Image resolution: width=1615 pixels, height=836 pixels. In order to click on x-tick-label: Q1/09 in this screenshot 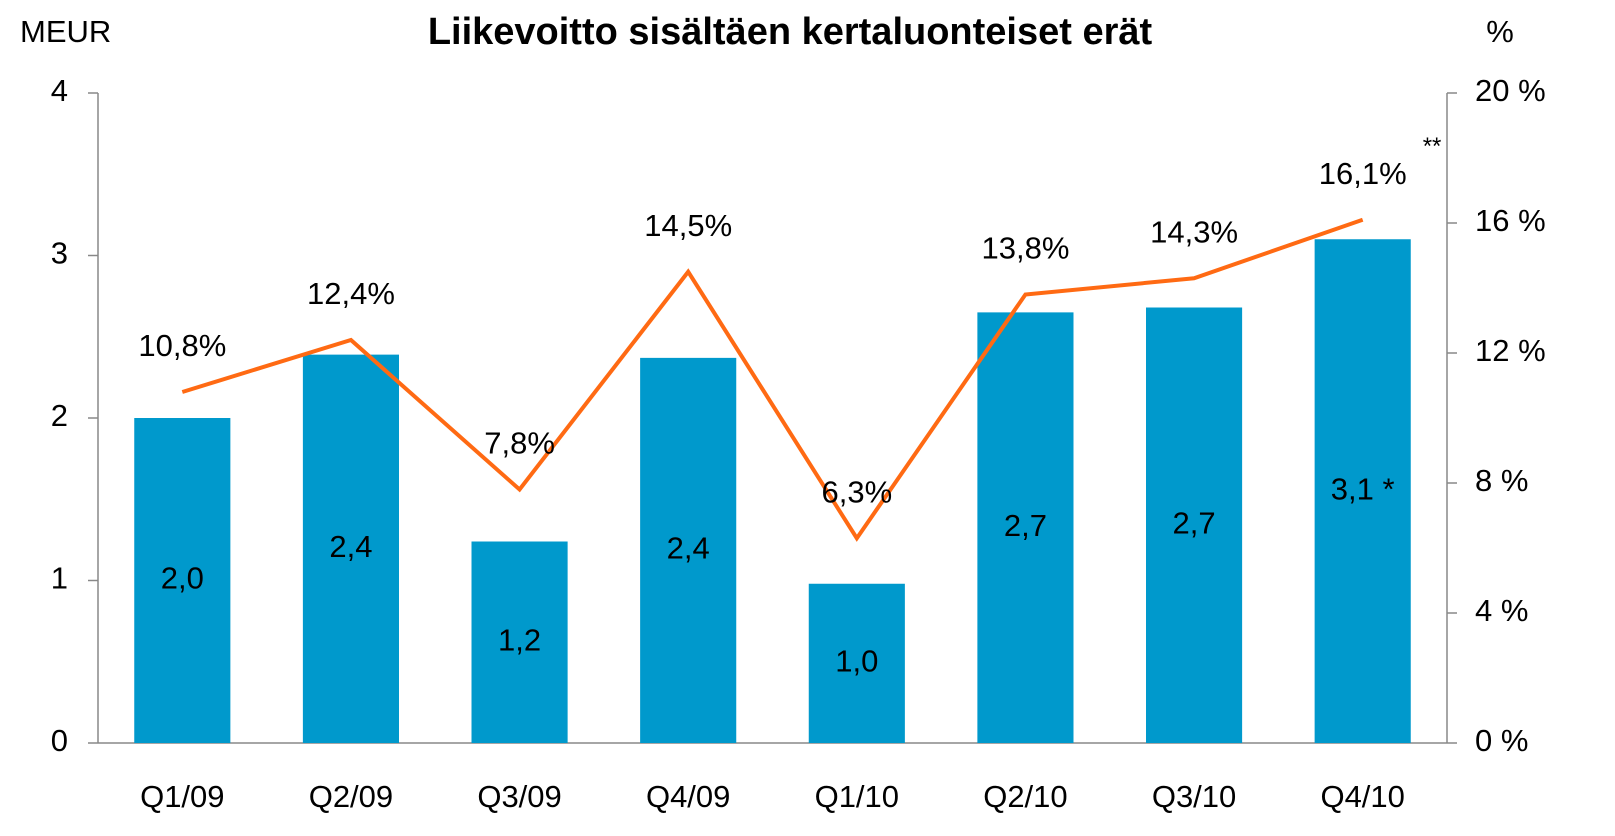, I will do `click(182, 796)`.